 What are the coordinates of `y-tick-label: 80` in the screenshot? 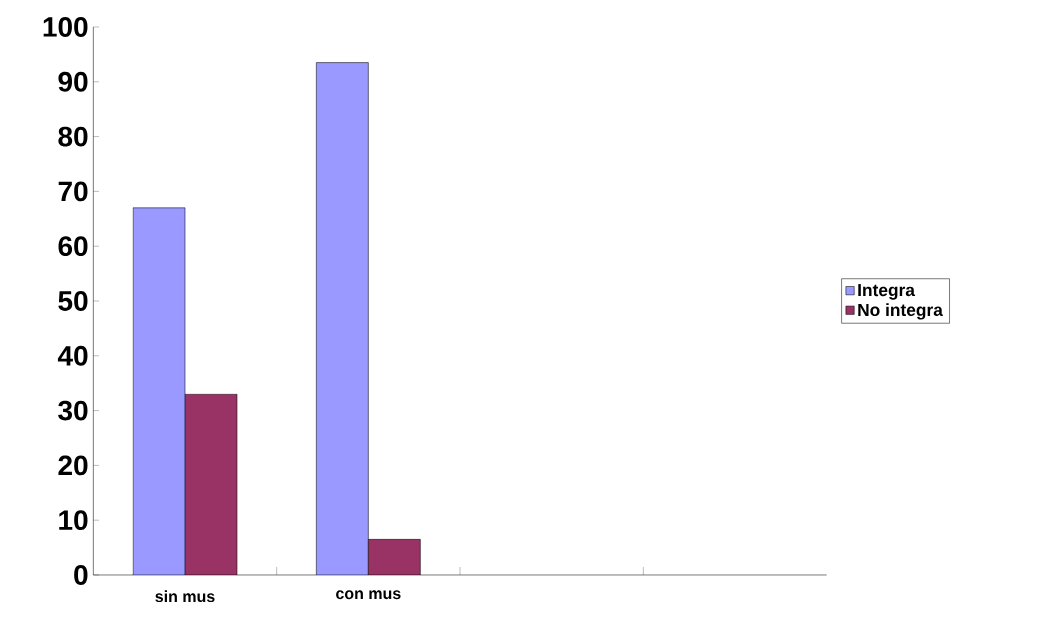 It's located at (73, 136).